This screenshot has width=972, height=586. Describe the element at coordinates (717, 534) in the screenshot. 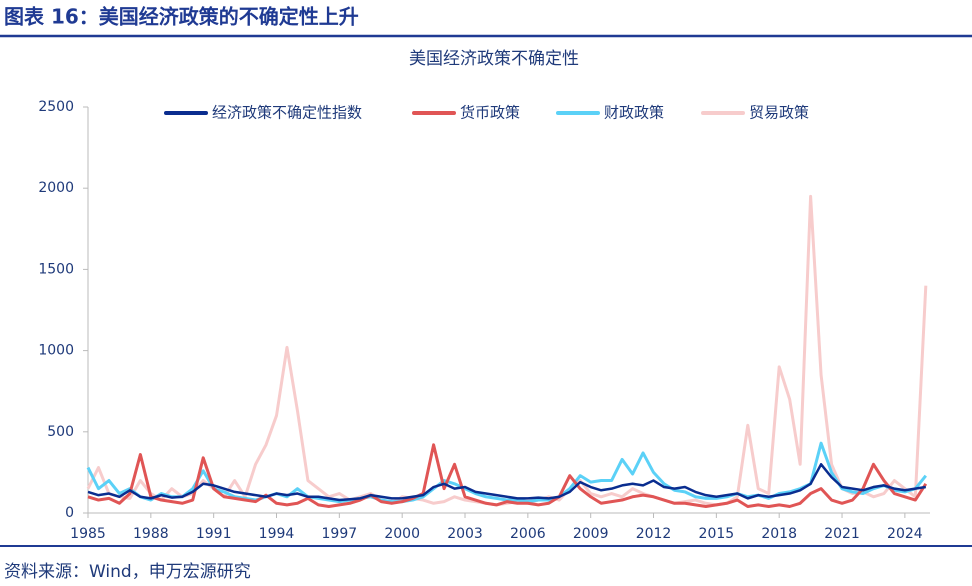

I see `x-tick-label: 2015` at that location.